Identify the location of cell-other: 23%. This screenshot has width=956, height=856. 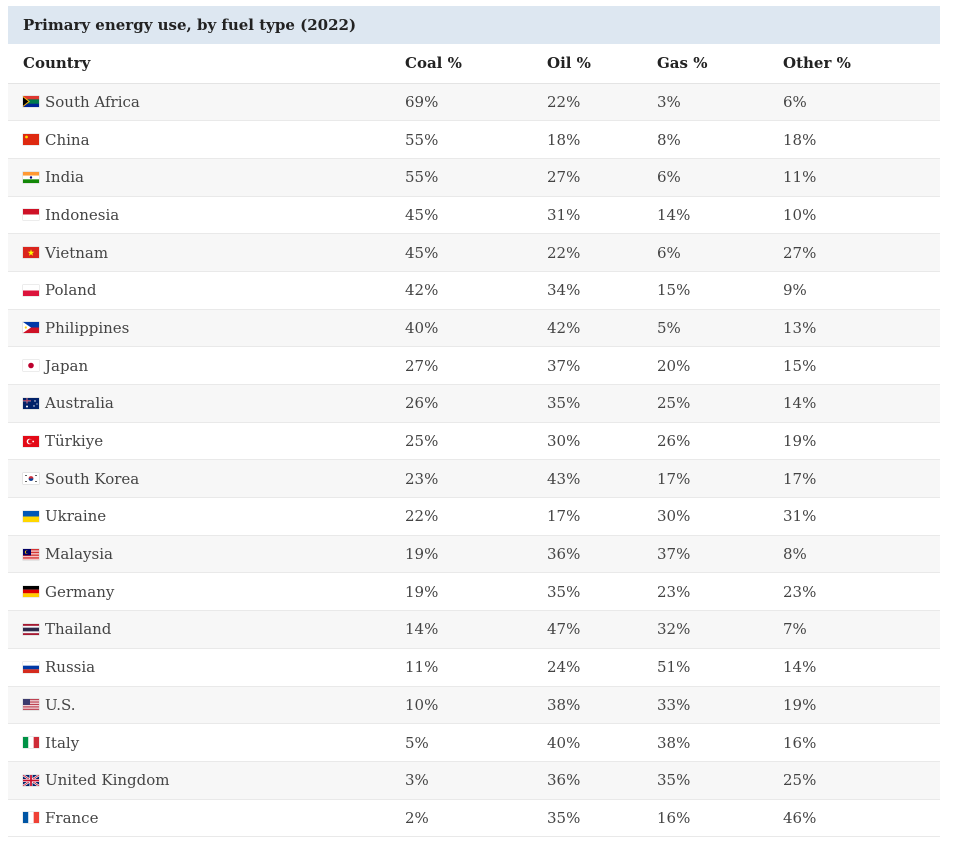
(861, 592).